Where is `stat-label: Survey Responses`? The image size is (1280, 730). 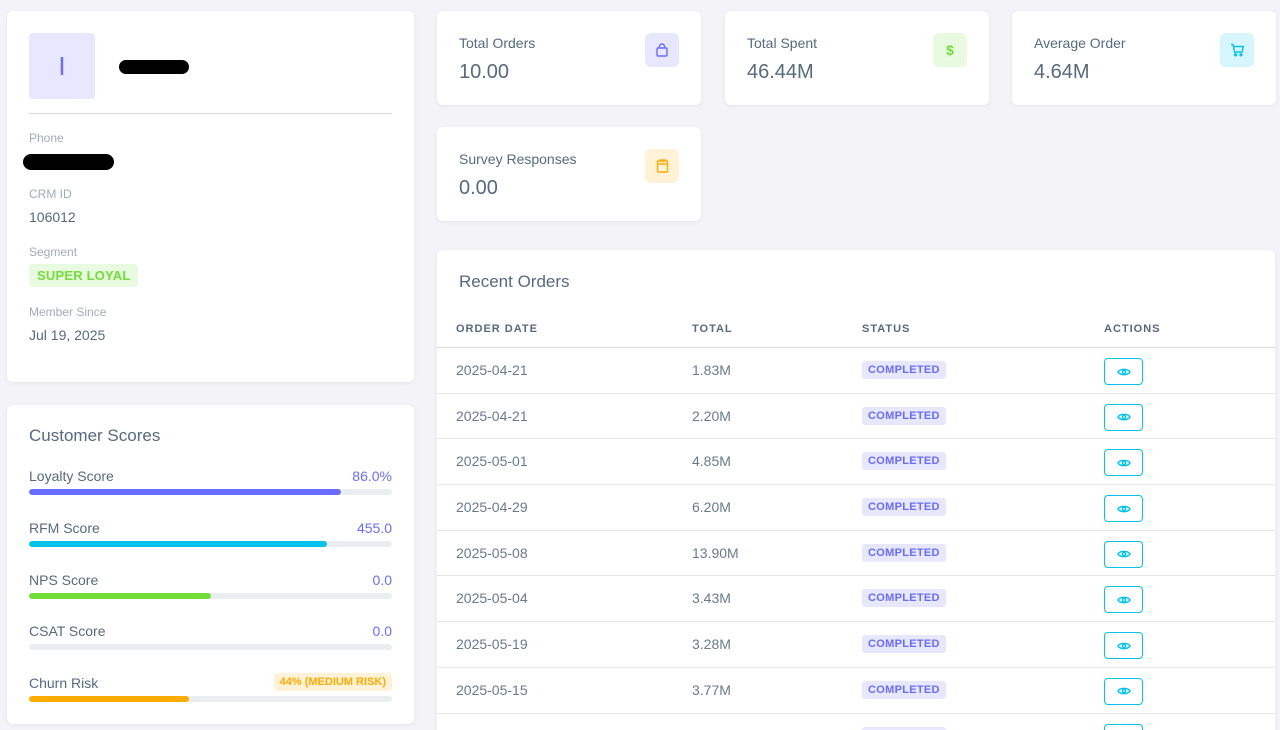
stat-label: Survey Responses is located at coordinates (518, 159).